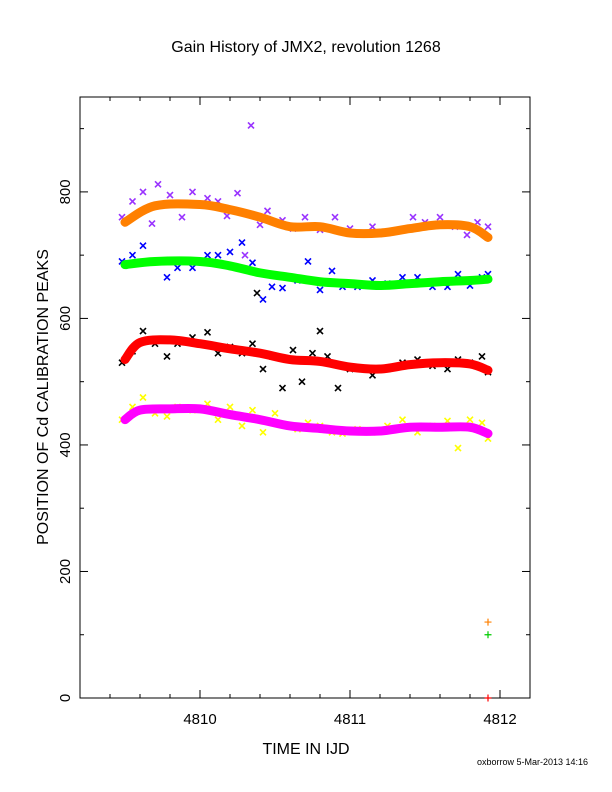 The image size is (612, 792). Describe the element at coordinates (499, 719) in the screenshot. I see `x-tick-label: 4812` at that location.